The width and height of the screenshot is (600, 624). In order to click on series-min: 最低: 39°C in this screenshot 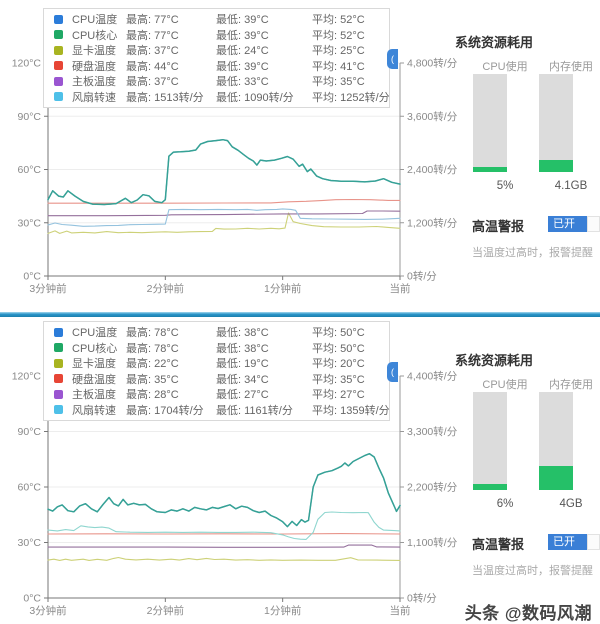, I will do `click(242, 66)`.